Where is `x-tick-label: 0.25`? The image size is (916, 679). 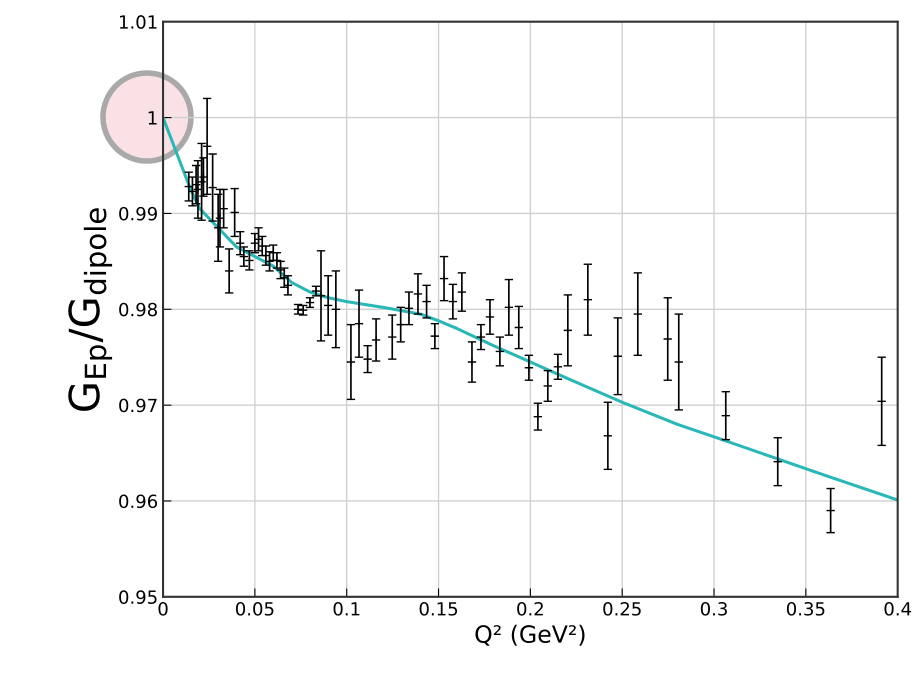 x-tick-label: 0.25 is located at coordinates (622, 609).